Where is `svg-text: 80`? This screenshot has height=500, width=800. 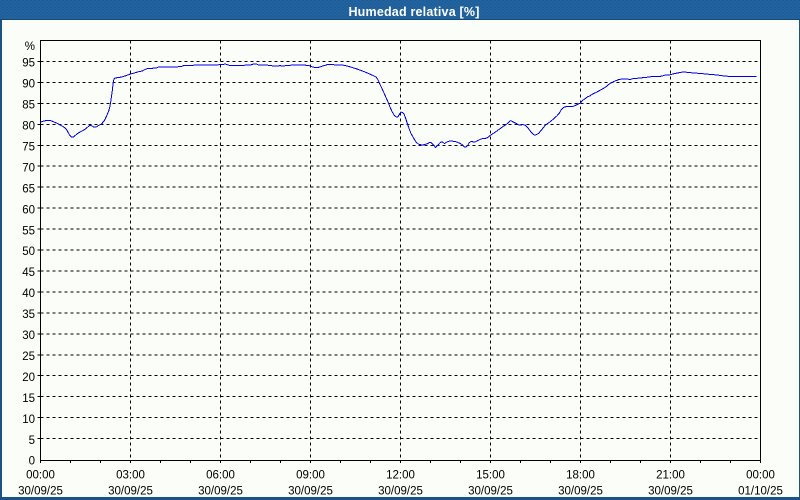
svg-text: 80 is located at coordinates (28, 127).